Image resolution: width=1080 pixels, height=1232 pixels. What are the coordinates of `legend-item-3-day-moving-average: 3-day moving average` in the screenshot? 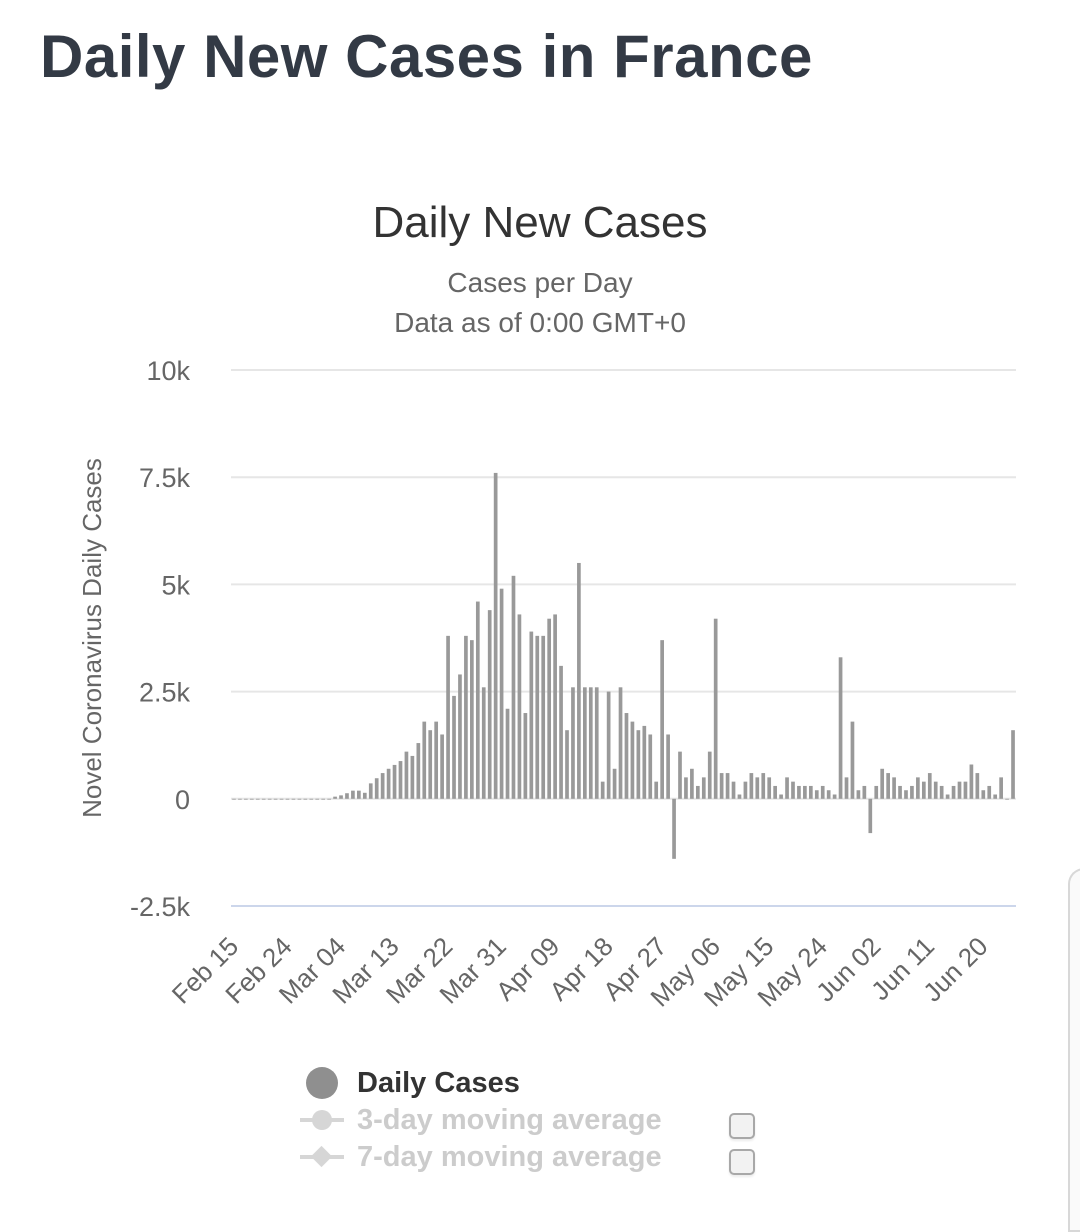 It's located at (481, 1120).